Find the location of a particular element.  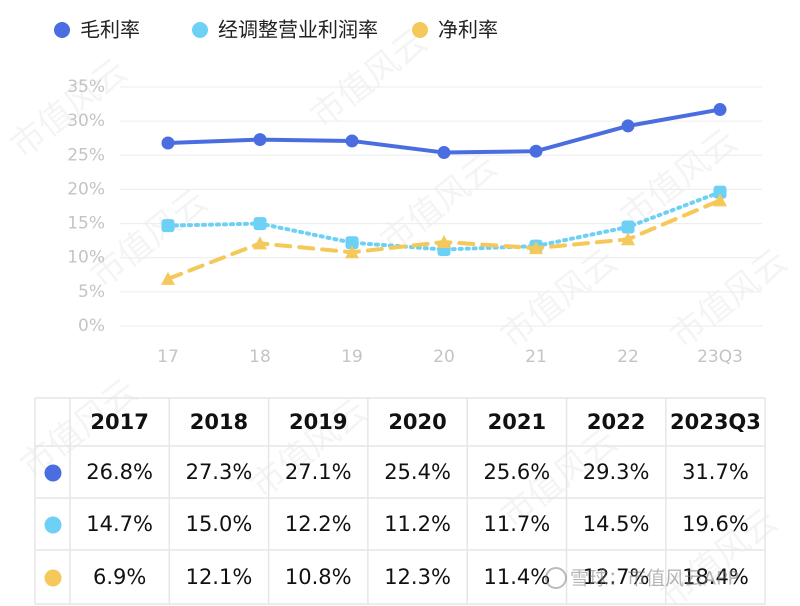

credit: 雪球：市值风云APP is located at coordinates (654, 579).